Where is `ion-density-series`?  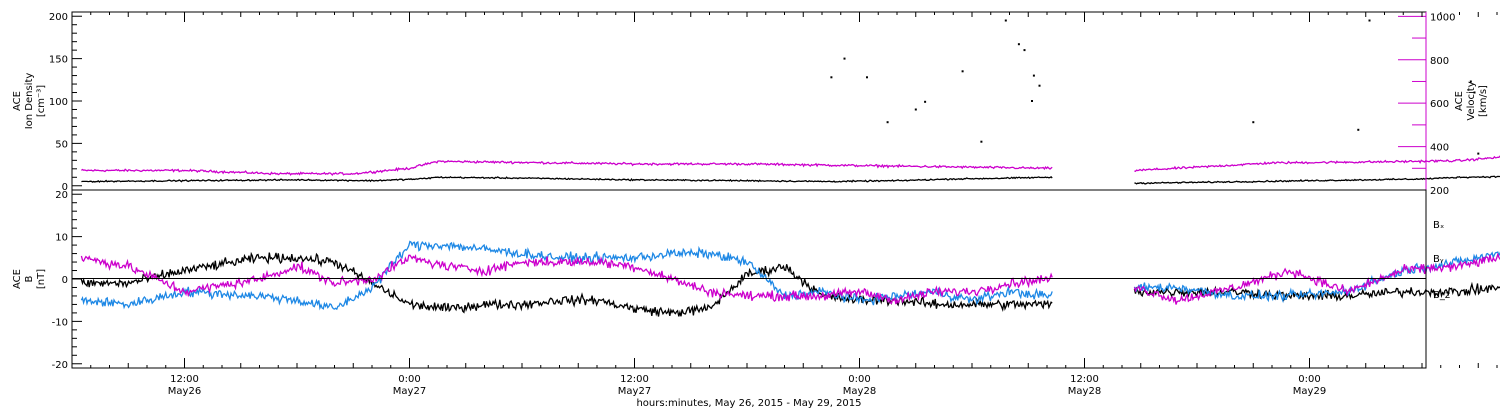
ion-density-series is located at coordinates (790, 180).